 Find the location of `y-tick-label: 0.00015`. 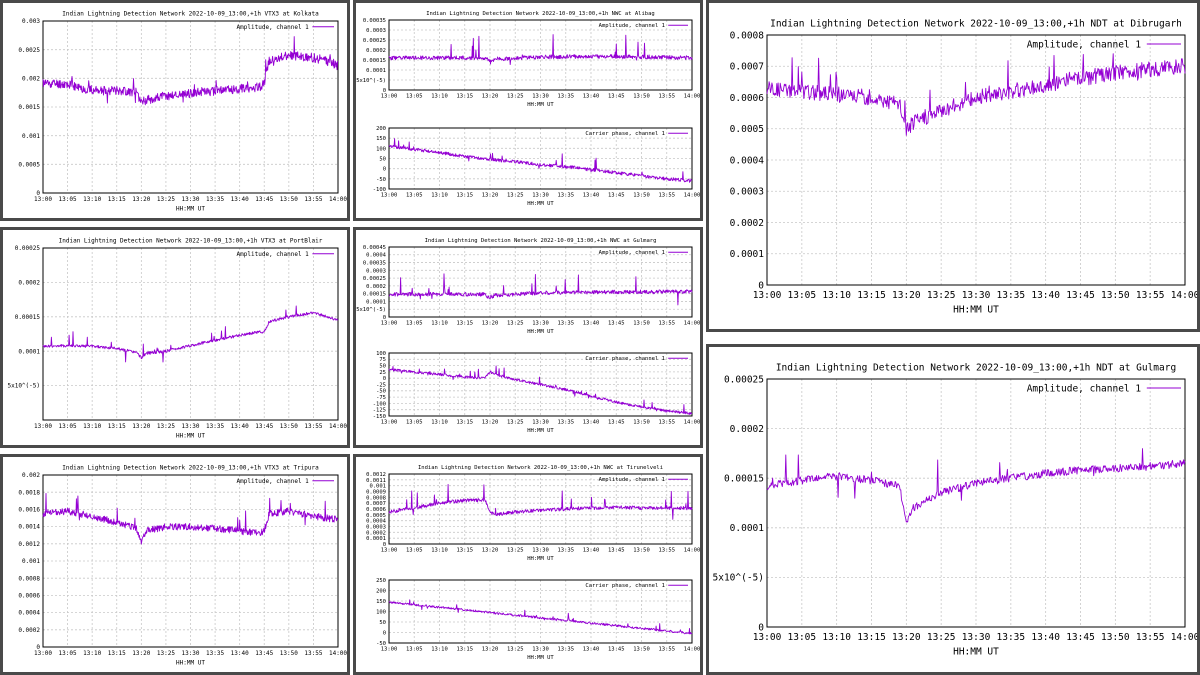

y-tick-label: 0.00015 is located at coordinates (374, 61).